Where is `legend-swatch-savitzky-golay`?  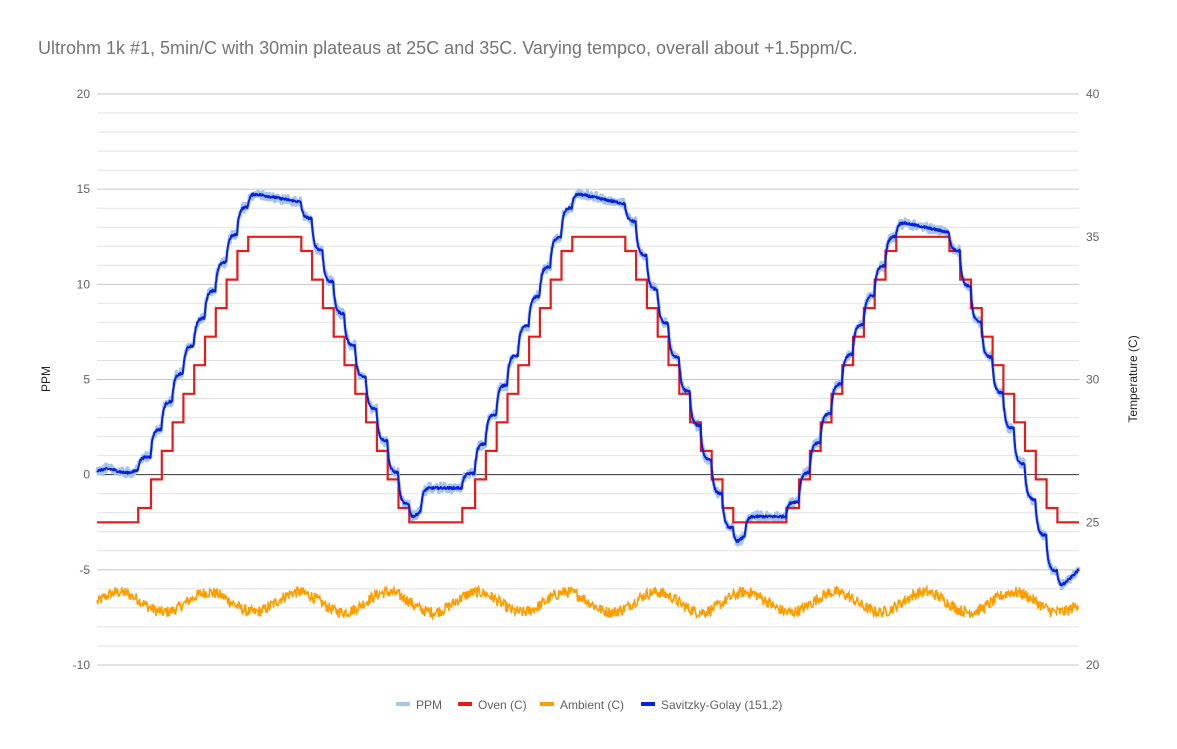 legend-swatch-savitzky-golay is located at coordinates (648, 704).